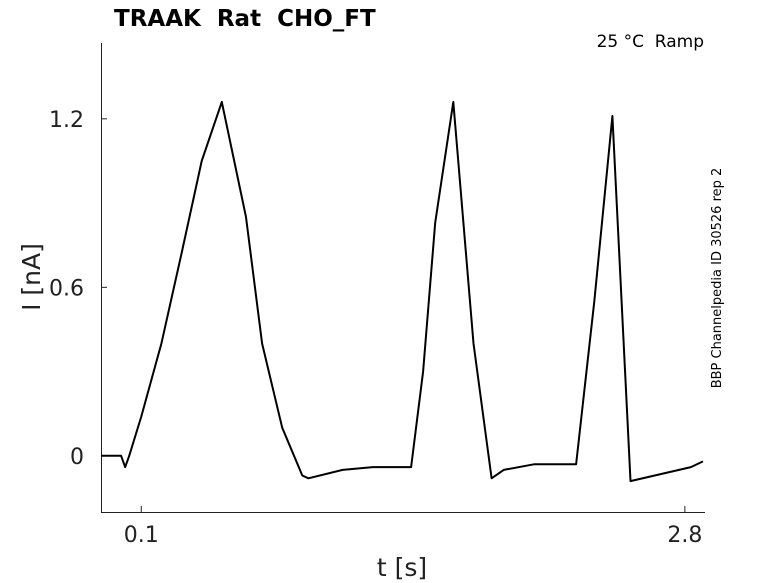 This screenshot has height=583, width=778. I want to click on y-axis-label: I [nA], so click(31, 277).